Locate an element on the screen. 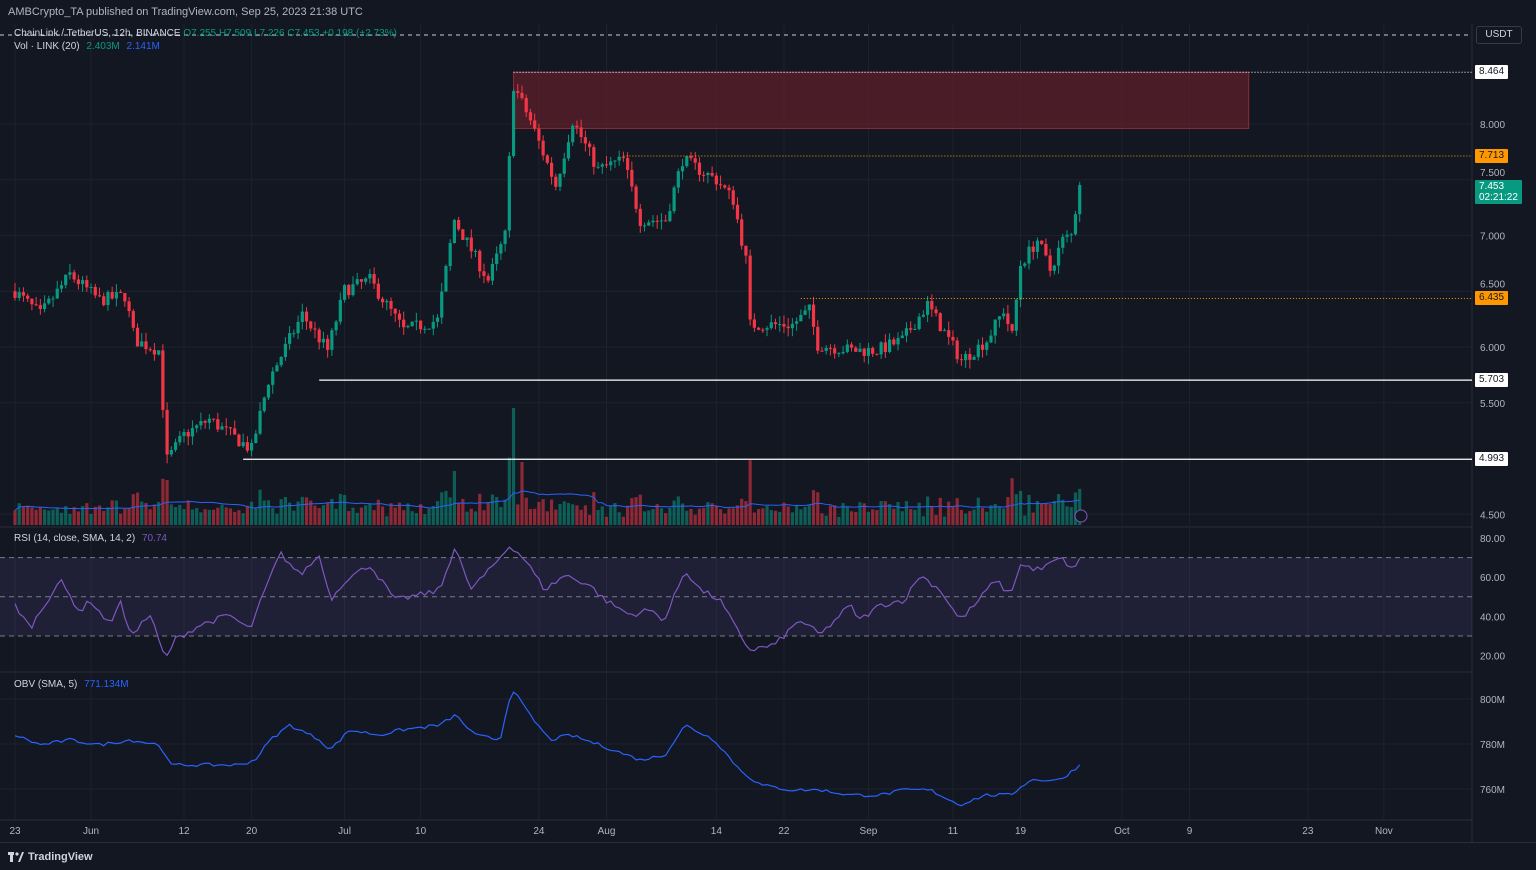 Image resolution: width=1536 pixels, height=870 pixels. rsi-tick-label: 40.00 is located at coordinates (1492, 617).